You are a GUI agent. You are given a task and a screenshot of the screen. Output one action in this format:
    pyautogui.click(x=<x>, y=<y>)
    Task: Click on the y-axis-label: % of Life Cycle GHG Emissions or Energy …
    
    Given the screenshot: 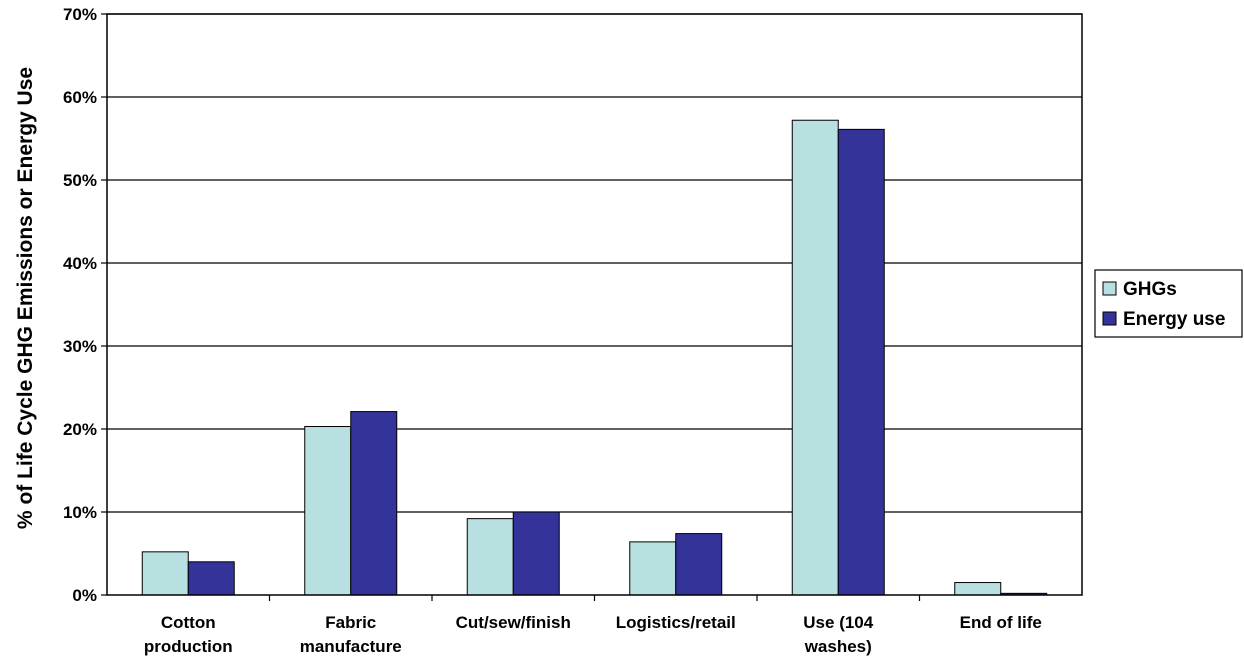 What is the action you would take?
    pyautogui.click(x=25, y=298)
    